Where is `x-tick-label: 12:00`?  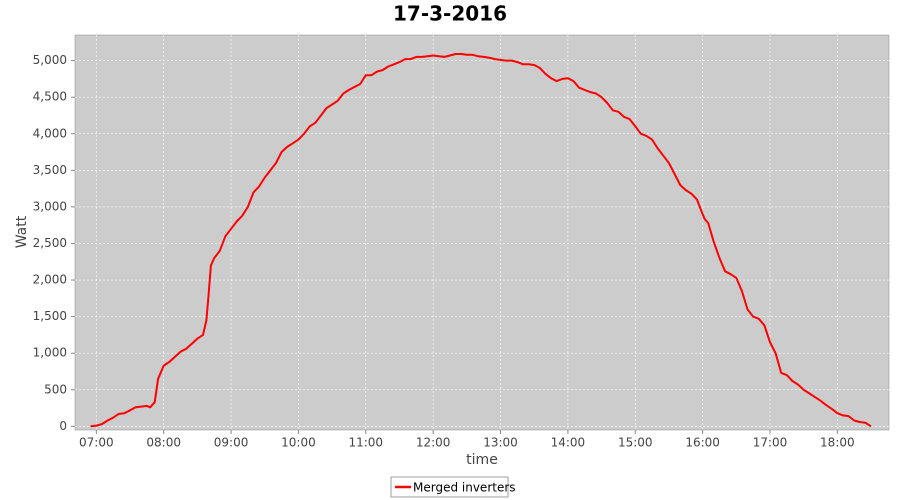 x-tick-label: 12:00 is located at coordinates (433, 443).